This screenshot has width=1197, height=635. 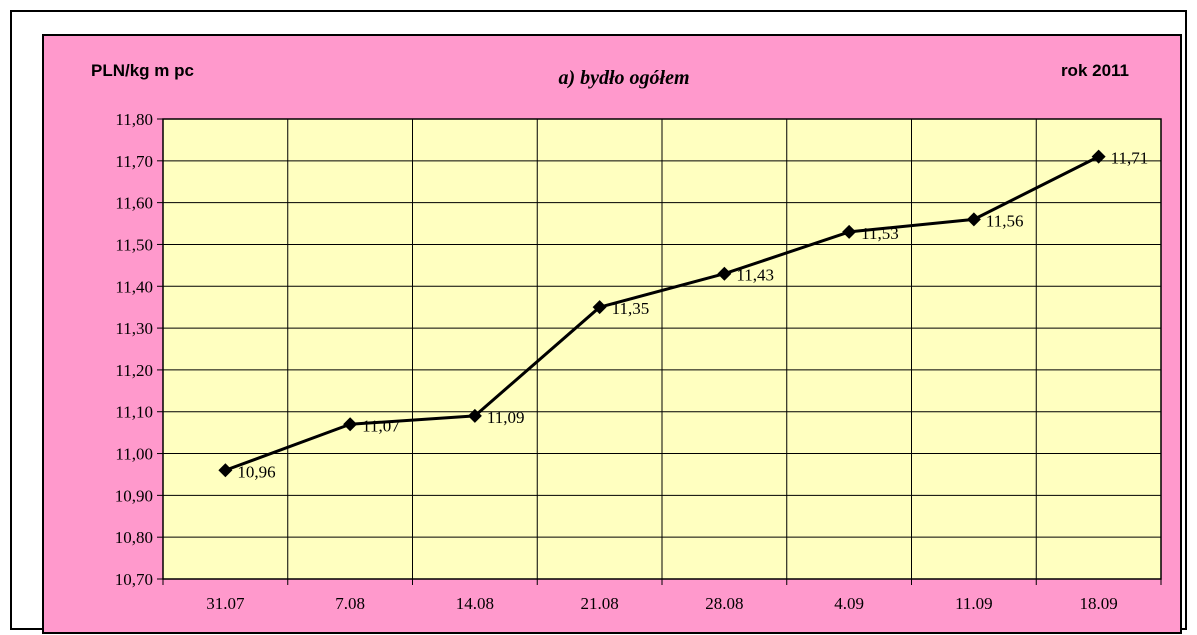 I want to click on y-tick-label: 10,90, so click(x=134, y=495).